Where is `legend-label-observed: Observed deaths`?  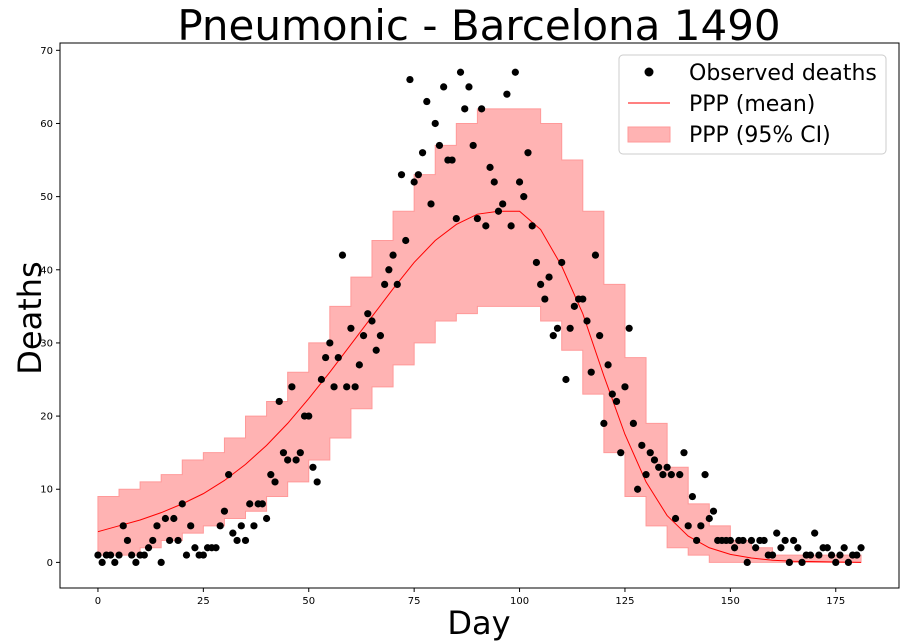 legend-label-observed: Observed deaths is located at coordinates (783, 73).